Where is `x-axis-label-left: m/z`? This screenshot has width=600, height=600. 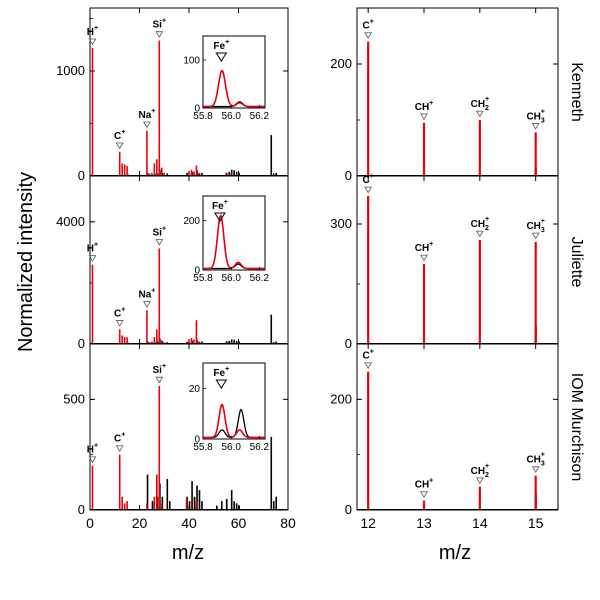 x-axis-label-left: m/z is located at coordinates (188, 553).